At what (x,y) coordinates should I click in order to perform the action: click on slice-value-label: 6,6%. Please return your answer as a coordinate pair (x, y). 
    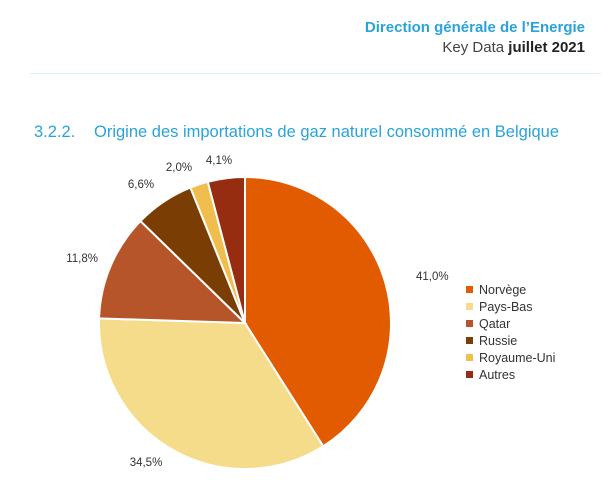
    Looking at the image, I should click on (141, 185).